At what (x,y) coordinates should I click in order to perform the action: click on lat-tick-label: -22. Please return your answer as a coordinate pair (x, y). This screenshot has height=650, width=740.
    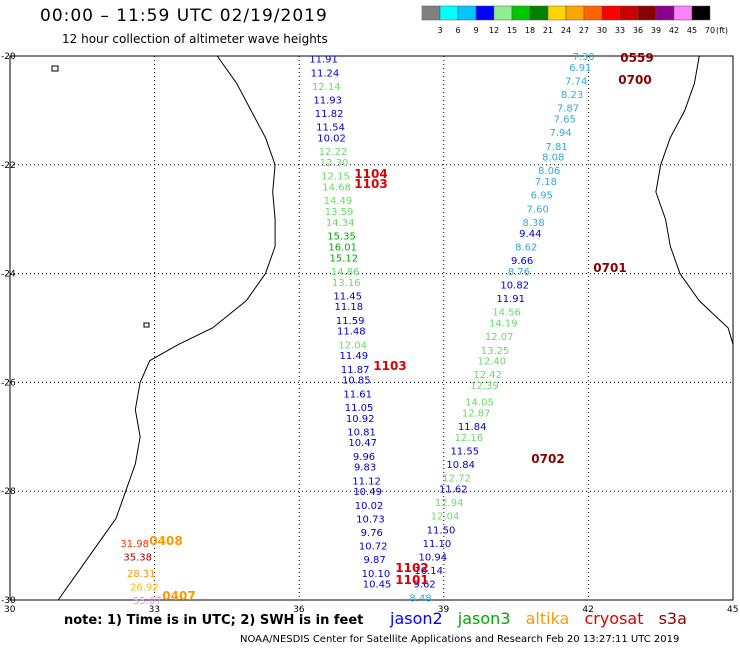
    Looking at the image, I should click on (8, 166).